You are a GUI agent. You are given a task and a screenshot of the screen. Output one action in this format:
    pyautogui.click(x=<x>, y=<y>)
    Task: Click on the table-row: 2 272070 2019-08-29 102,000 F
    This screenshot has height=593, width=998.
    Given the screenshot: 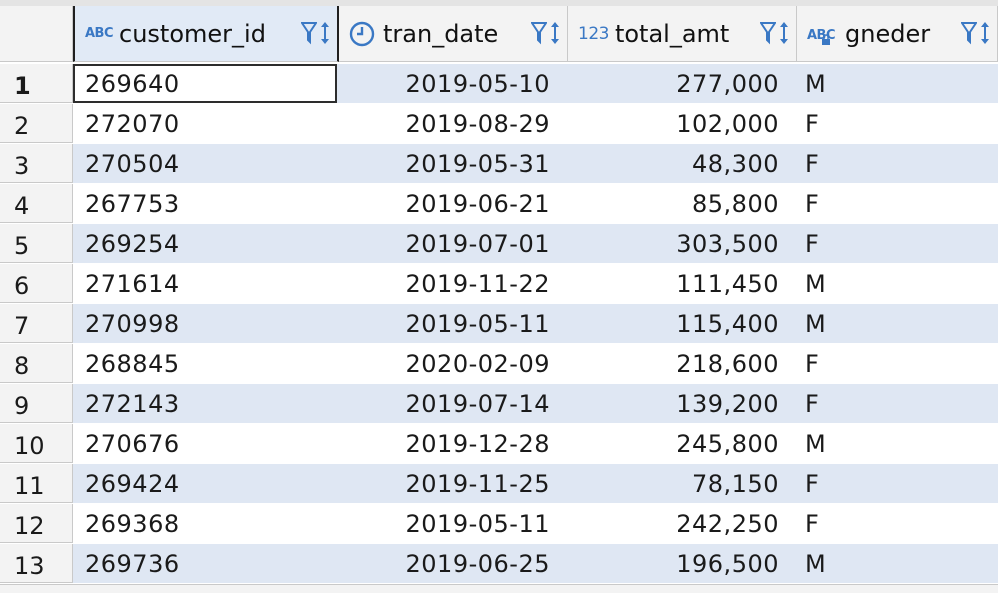 What is the action you would take?
    pyautogui.click(x=499, y=124)
    